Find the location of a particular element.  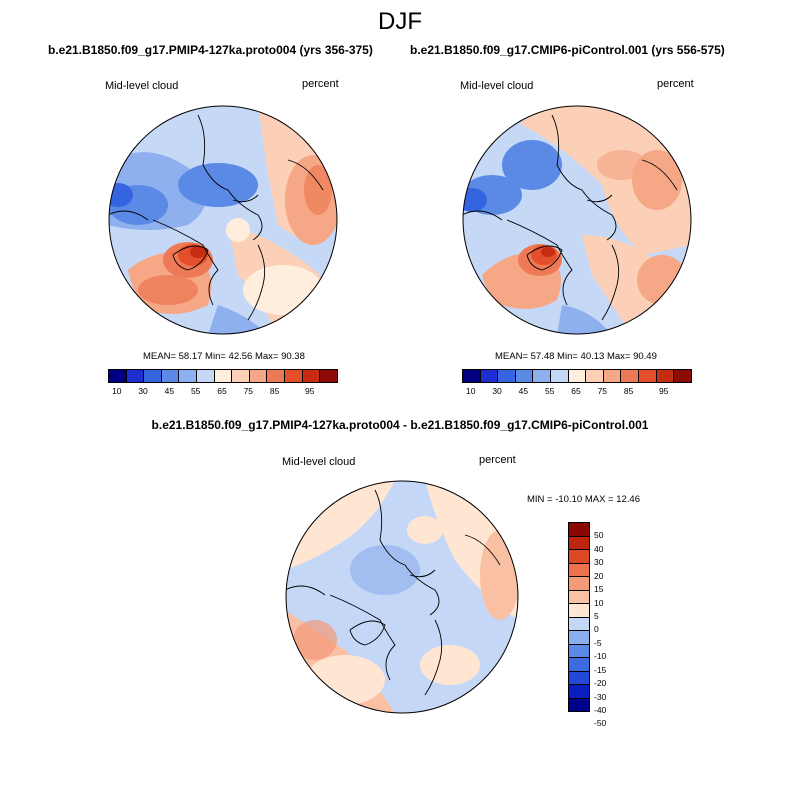

colorbar-tick-label: 40 is located at coordinates (599, 548).